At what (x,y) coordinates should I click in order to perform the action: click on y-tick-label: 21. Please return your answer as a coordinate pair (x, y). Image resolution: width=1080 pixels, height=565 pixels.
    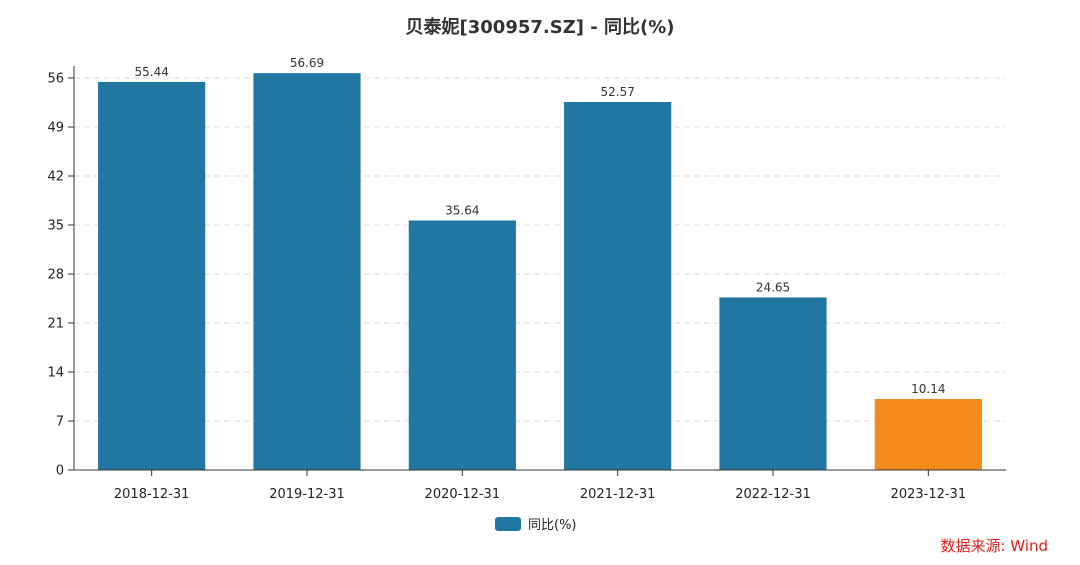
    Looking at the image, I should click on (55, 324).